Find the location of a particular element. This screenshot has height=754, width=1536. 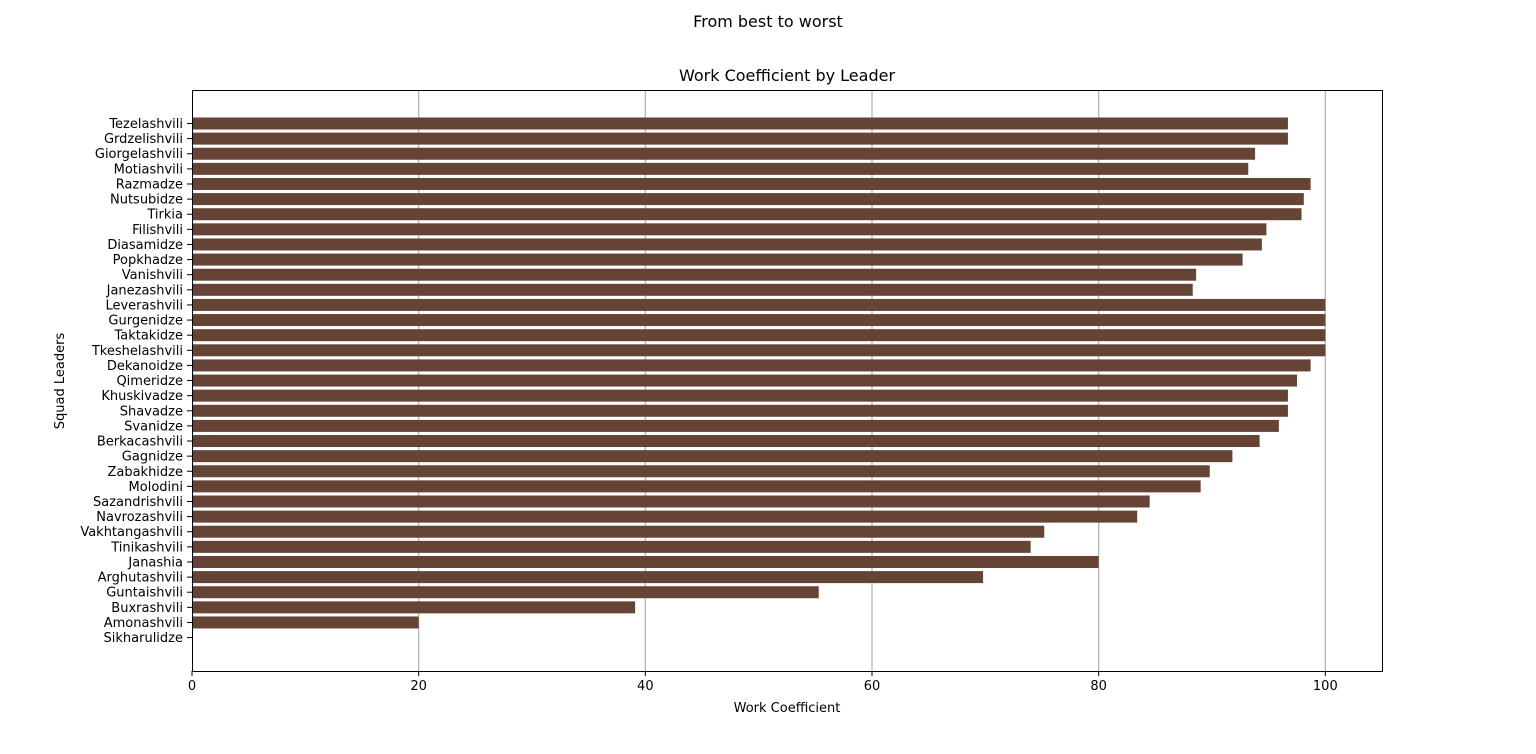

y-tick-label: Leverashvili is located at coordinates (144, 305).